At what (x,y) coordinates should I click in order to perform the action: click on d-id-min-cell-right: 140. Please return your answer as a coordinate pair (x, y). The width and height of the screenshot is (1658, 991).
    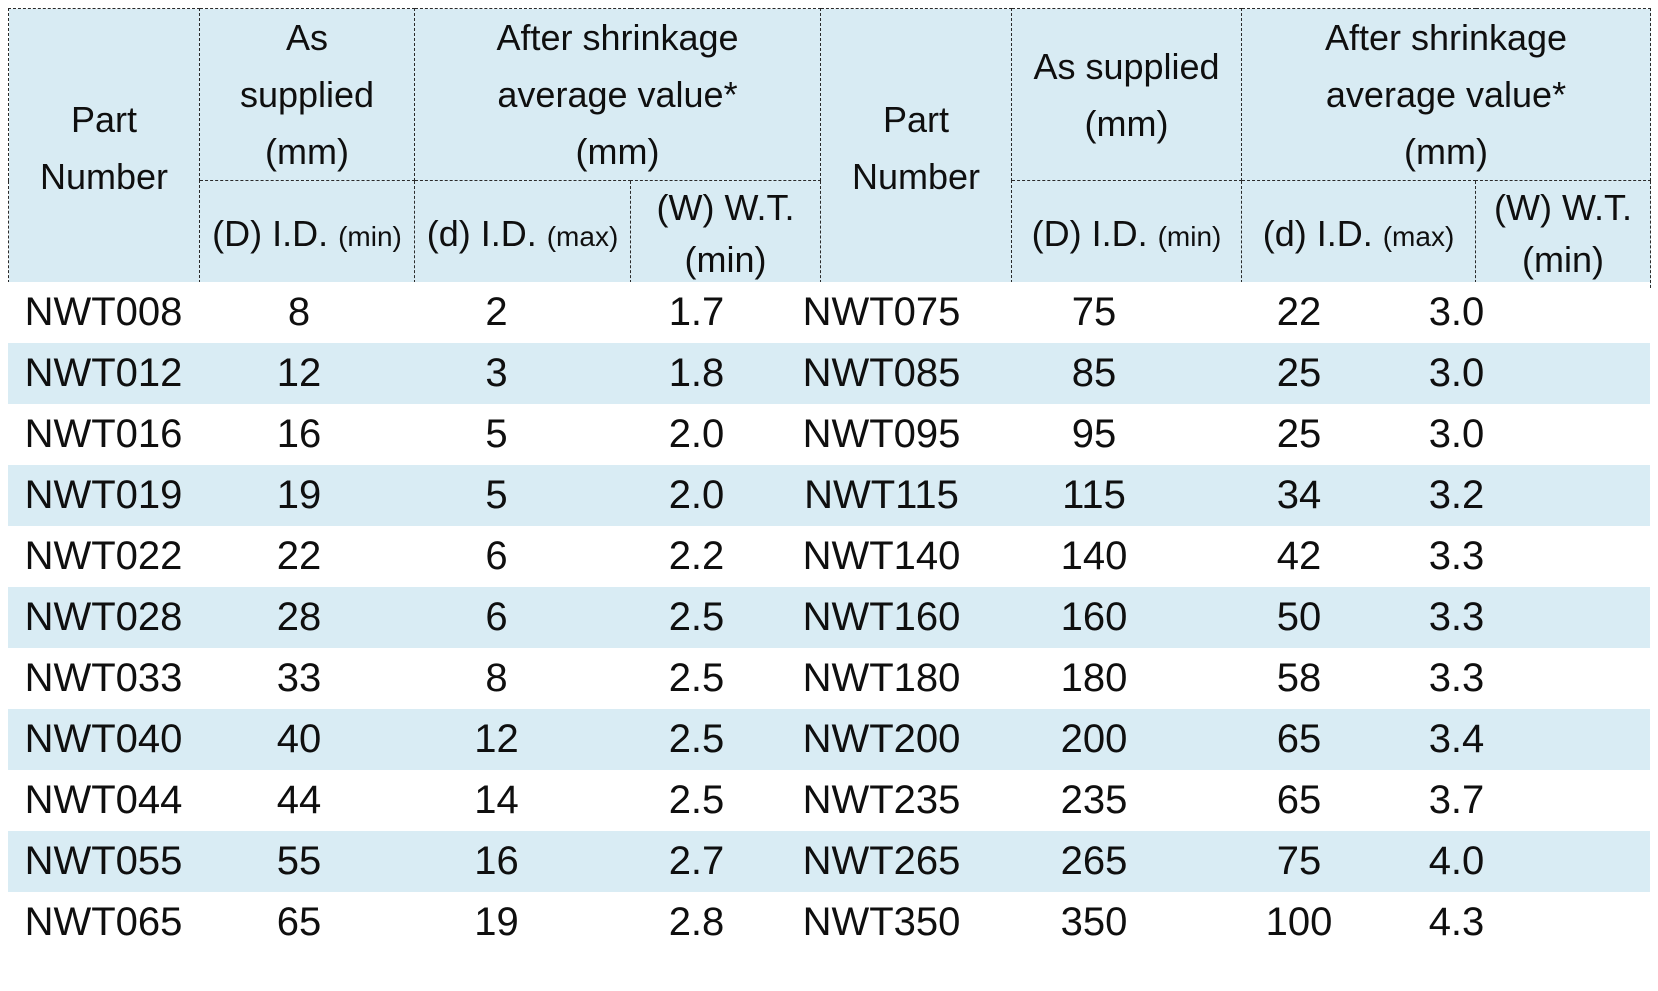
    Looking at the image, I should click on (1094, 556).